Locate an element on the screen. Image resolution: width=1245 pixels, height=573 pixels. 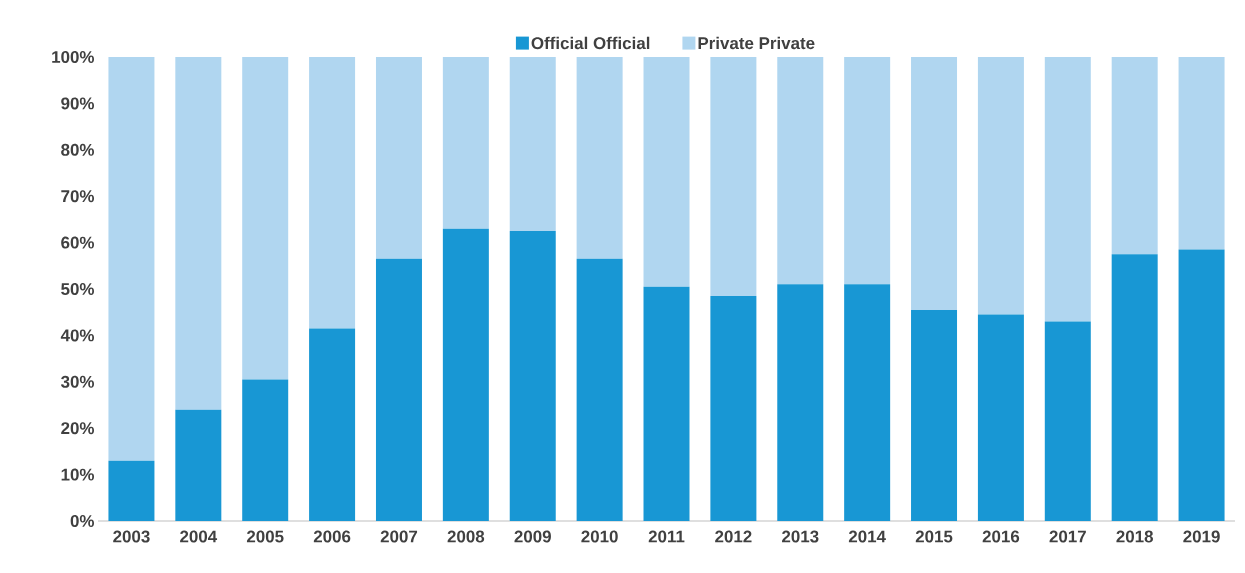
x-tick-label: 2006 is located at coordinates (332, 536).